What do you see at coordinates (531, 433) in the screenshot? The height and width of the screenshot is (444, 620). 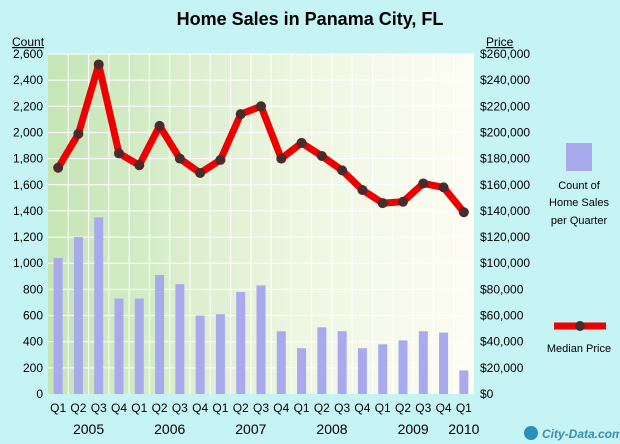 I see `watermark-icon` at bounding box center [531, 433].